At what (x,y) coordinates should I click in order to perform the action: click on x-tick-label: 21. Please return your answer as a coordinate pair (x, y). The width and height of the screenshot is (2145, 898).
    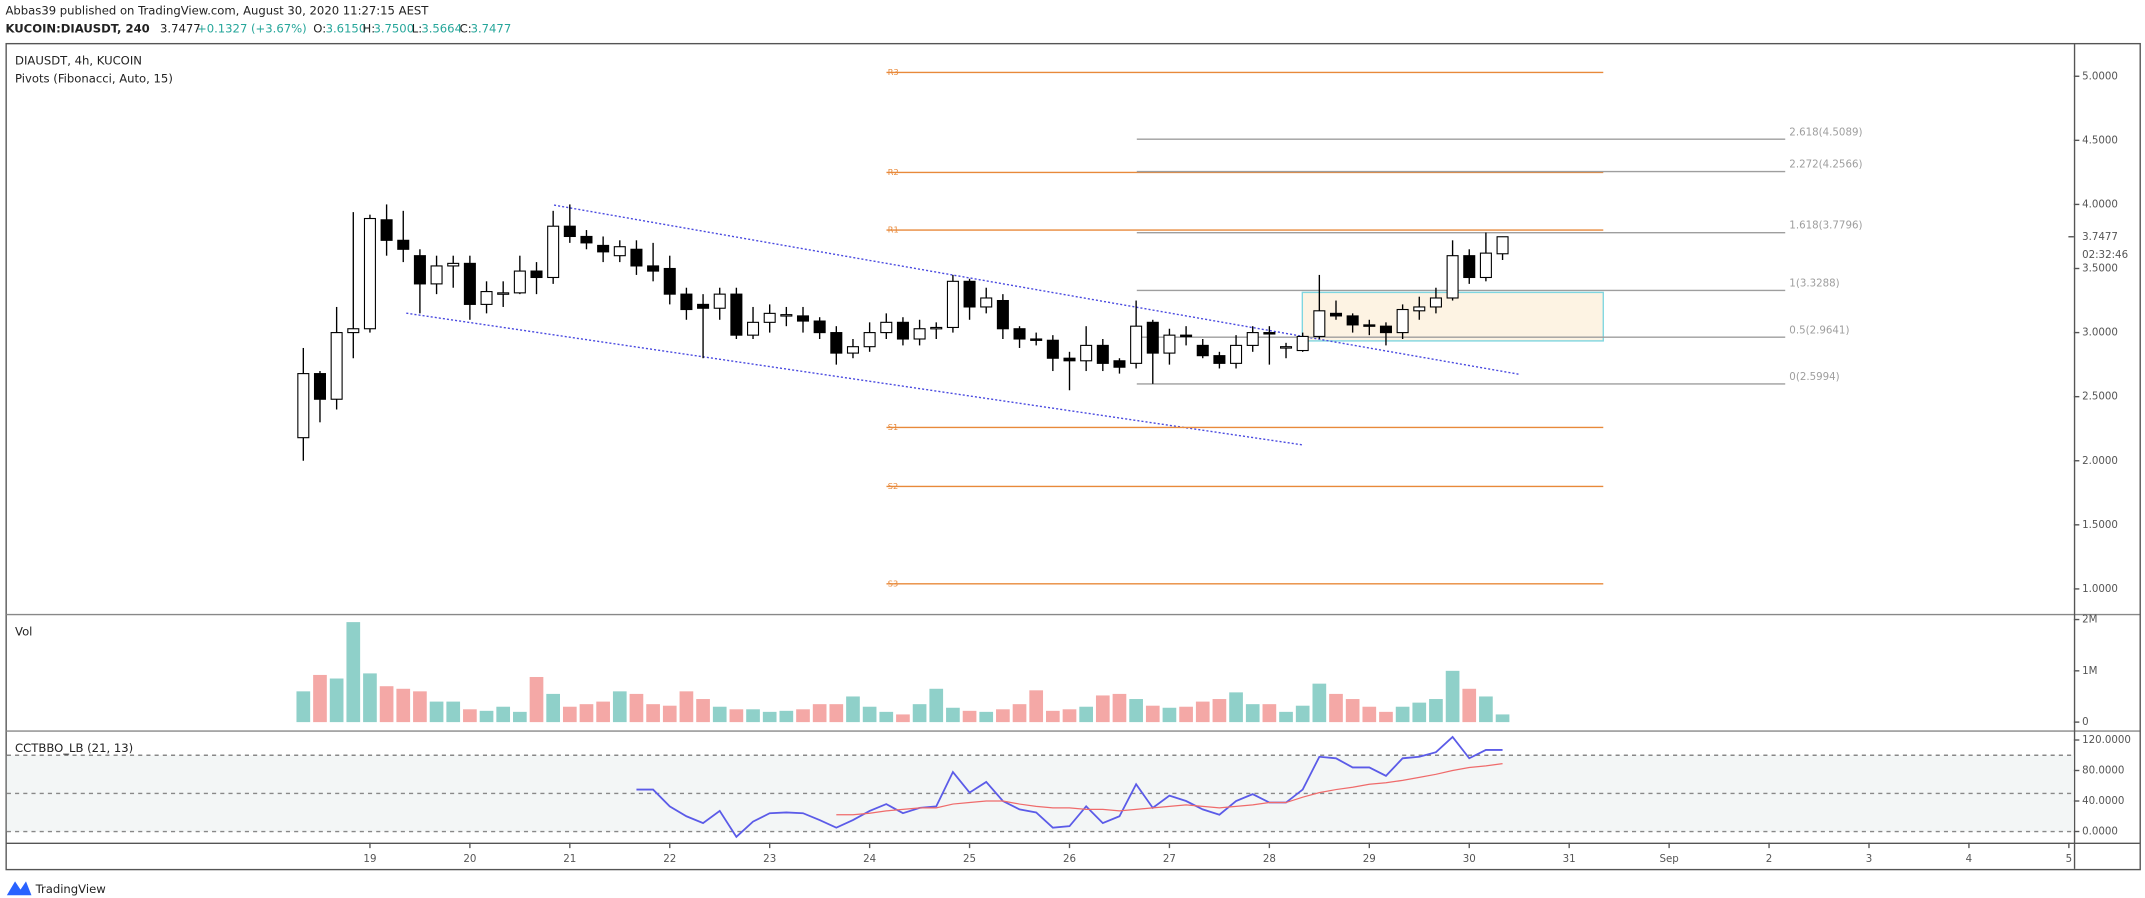
    Looking at the image, I should click on (569, 859).